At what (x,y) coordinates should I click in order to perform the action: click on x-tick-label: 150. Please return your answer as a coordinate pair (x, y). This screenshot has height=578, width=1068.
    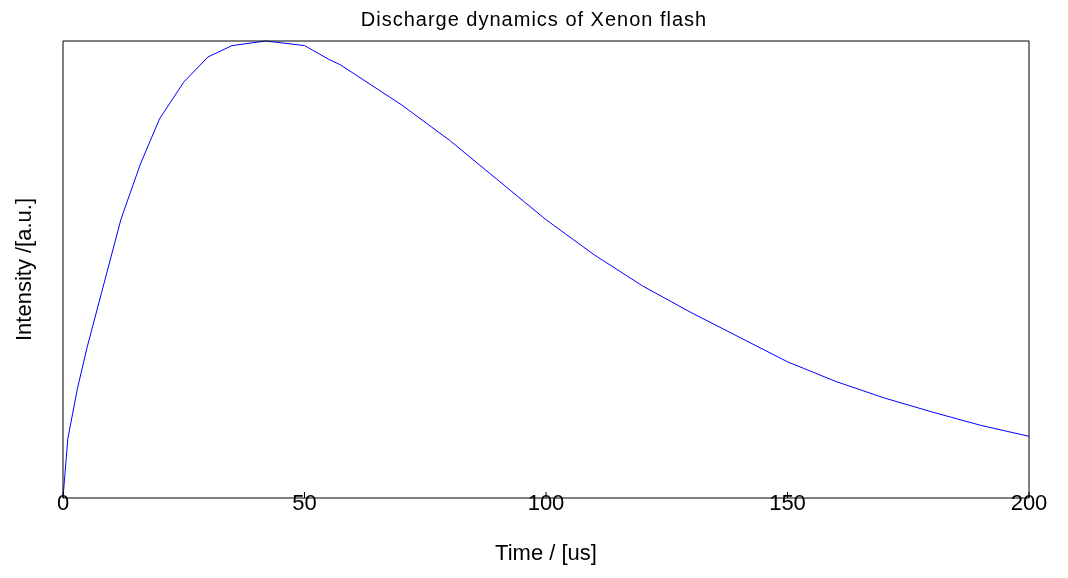
    Looking at the image, I should click on (787, 502).